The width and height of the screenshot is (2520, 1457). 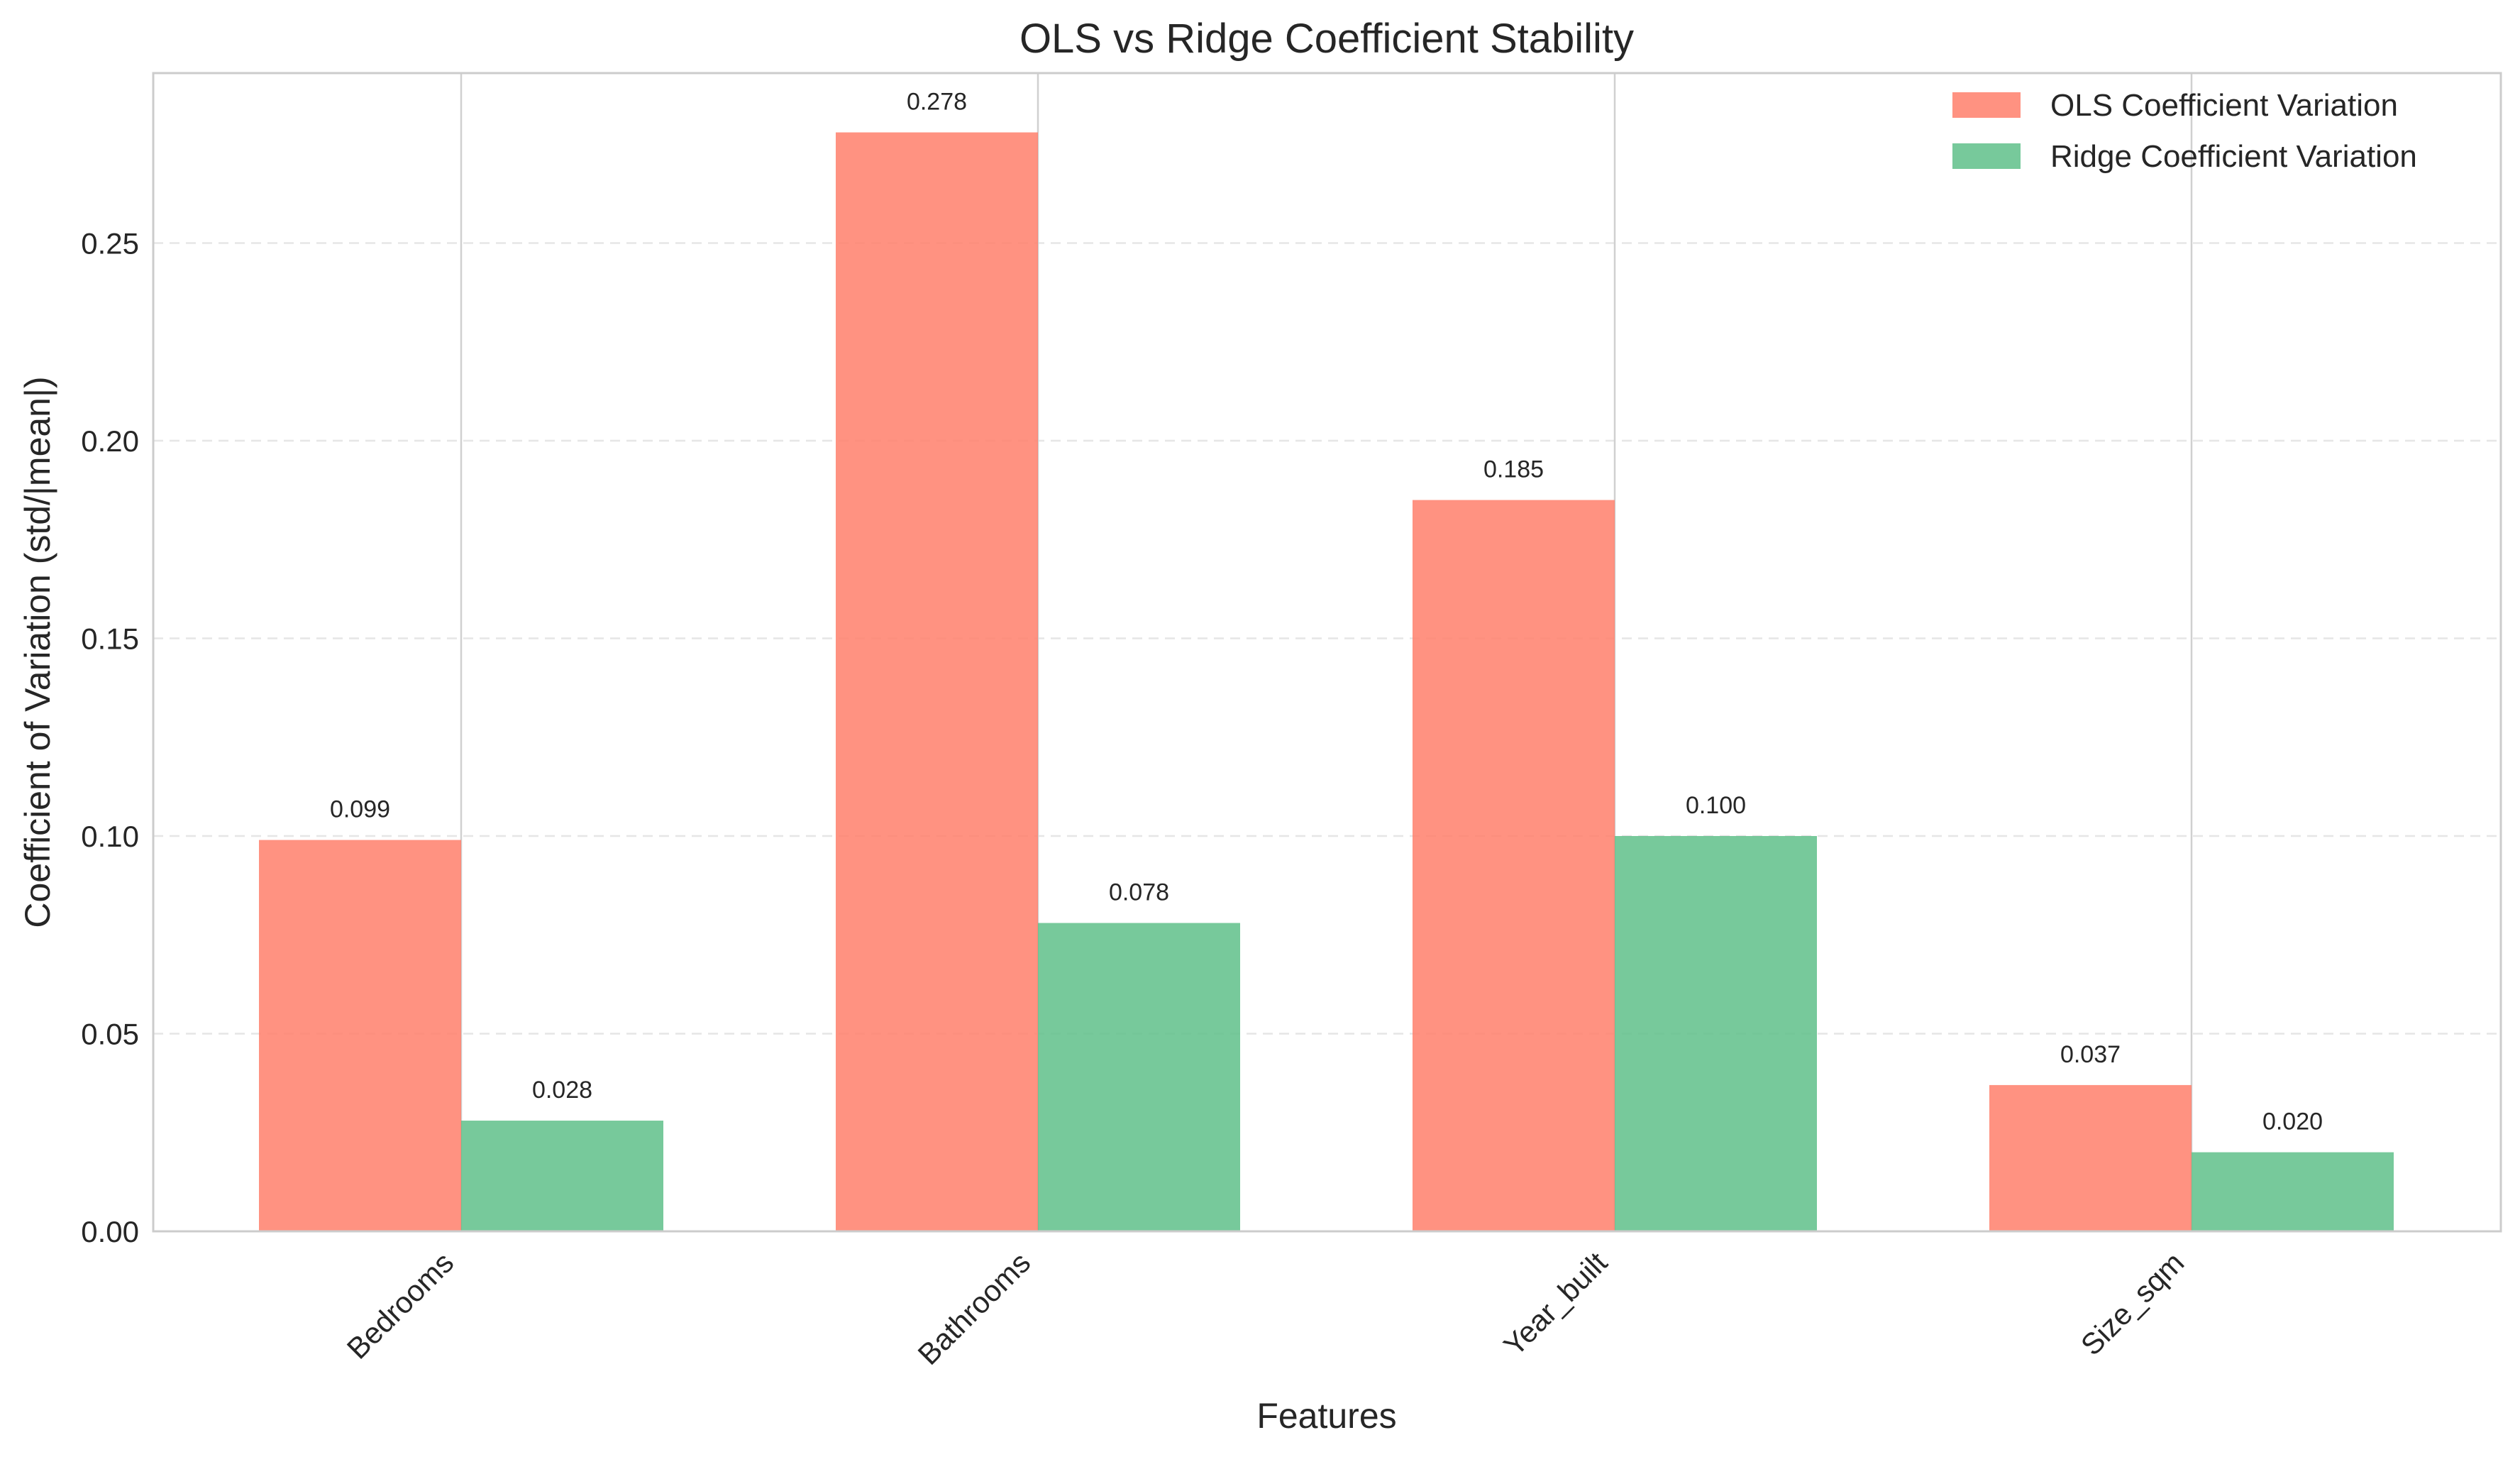 What do you see at coordinates (2090, 1157) in the screenshot?
I see `ols-bar-size_sqm` at bounding box center [2090, 1157].